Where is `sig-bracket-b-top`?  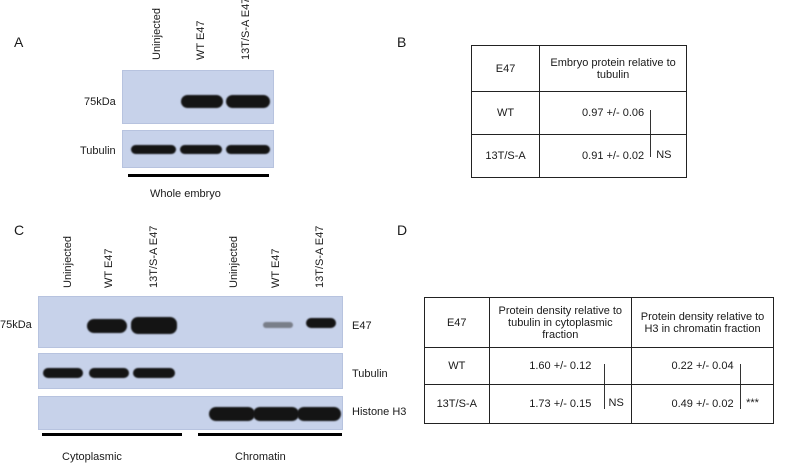
sig-bracket-b-top is located at coordinates (651, 122).